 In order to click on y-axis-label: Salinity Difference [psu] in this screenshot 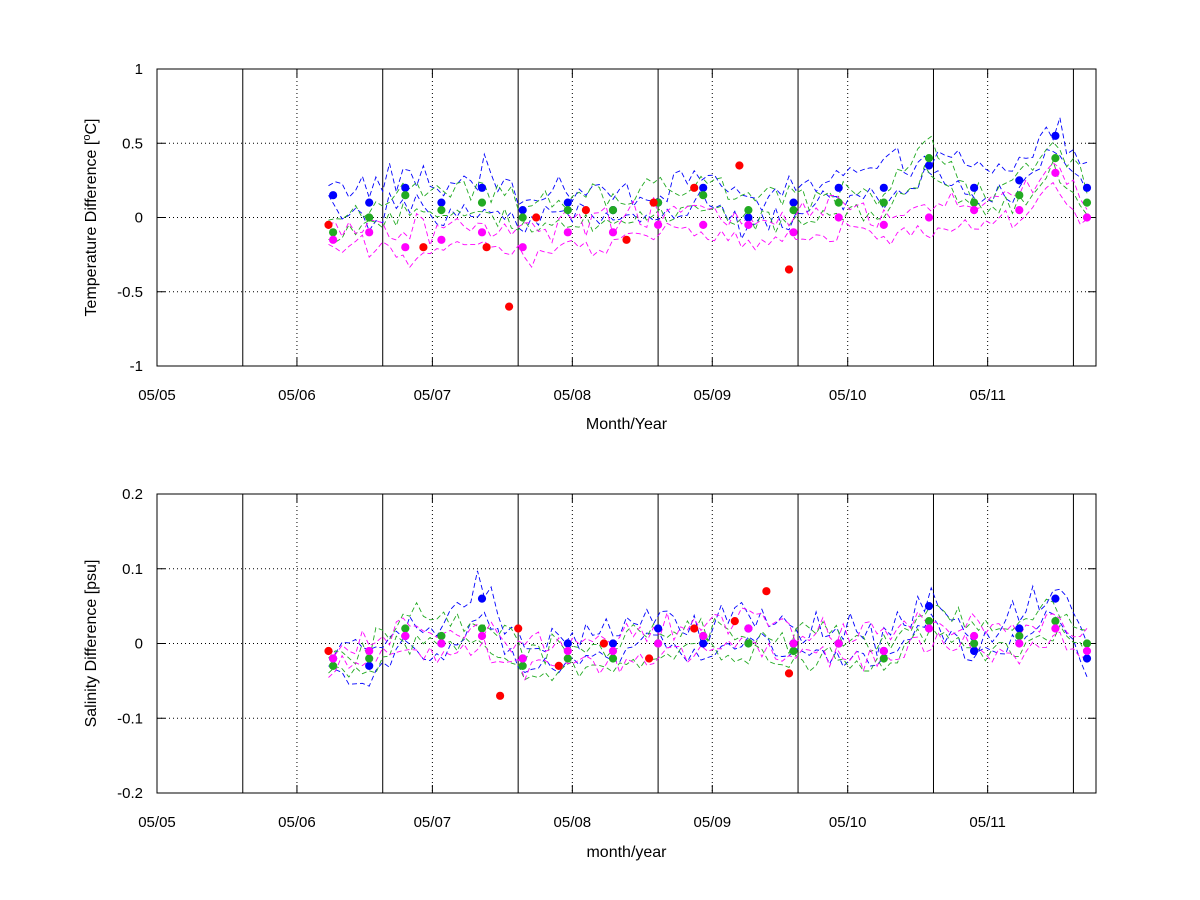, I will do `click(91, 644)`.